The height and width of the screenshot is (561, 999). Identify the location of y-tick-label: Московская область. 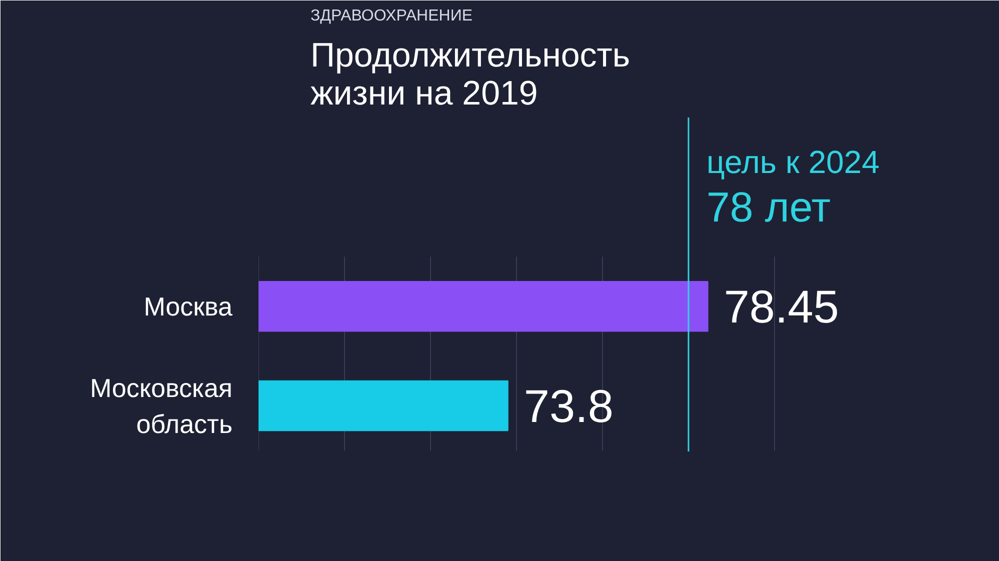
(161, 405).